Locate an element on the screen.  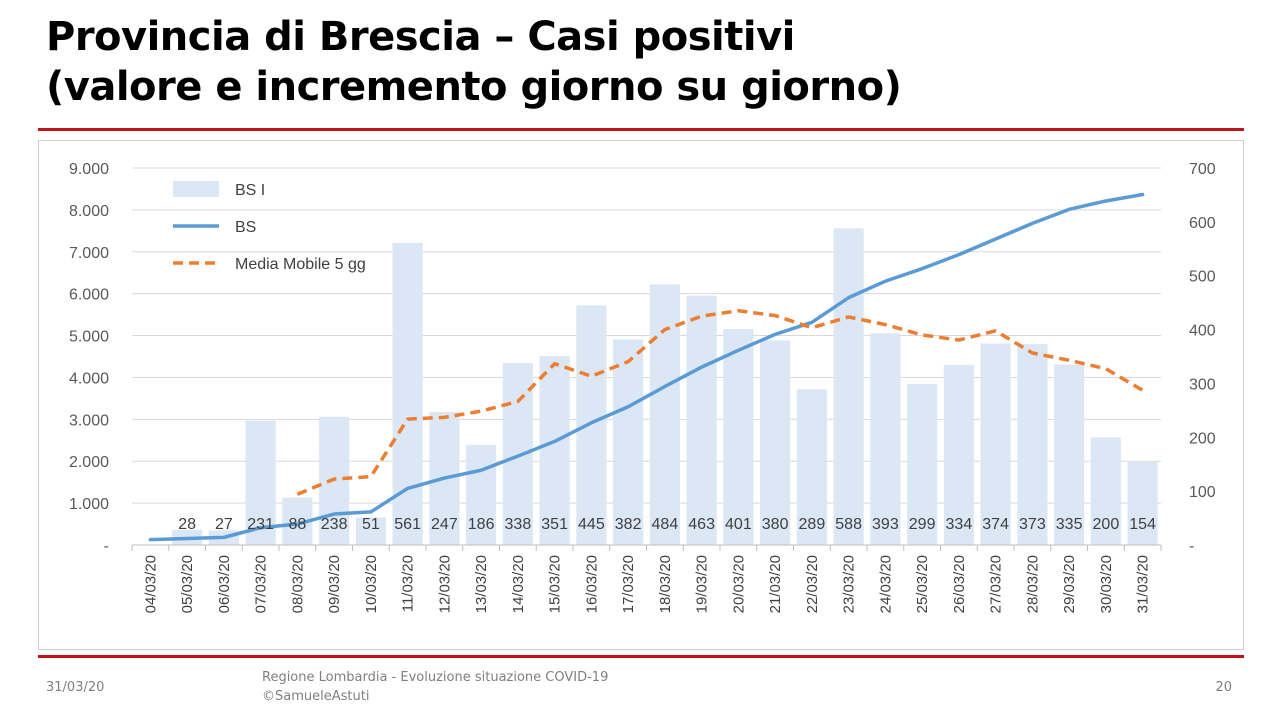
x-tick-label: 23/03/20 is located at coordinates (849, 584).